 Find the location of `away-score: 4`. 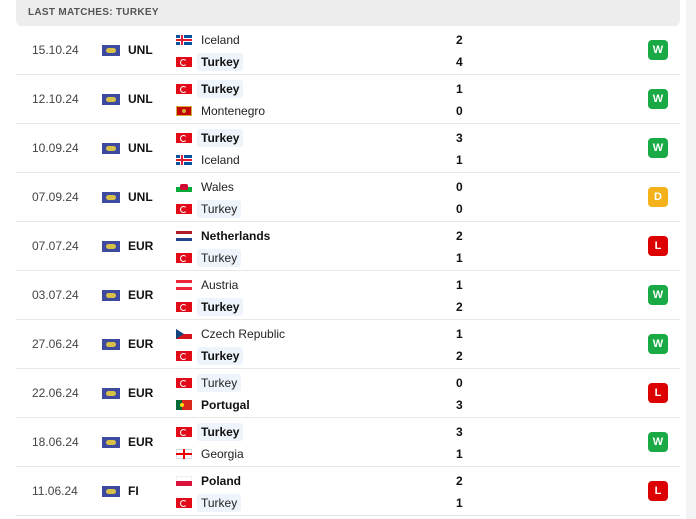

away-score: 4 is located at coordinates (459, 62).